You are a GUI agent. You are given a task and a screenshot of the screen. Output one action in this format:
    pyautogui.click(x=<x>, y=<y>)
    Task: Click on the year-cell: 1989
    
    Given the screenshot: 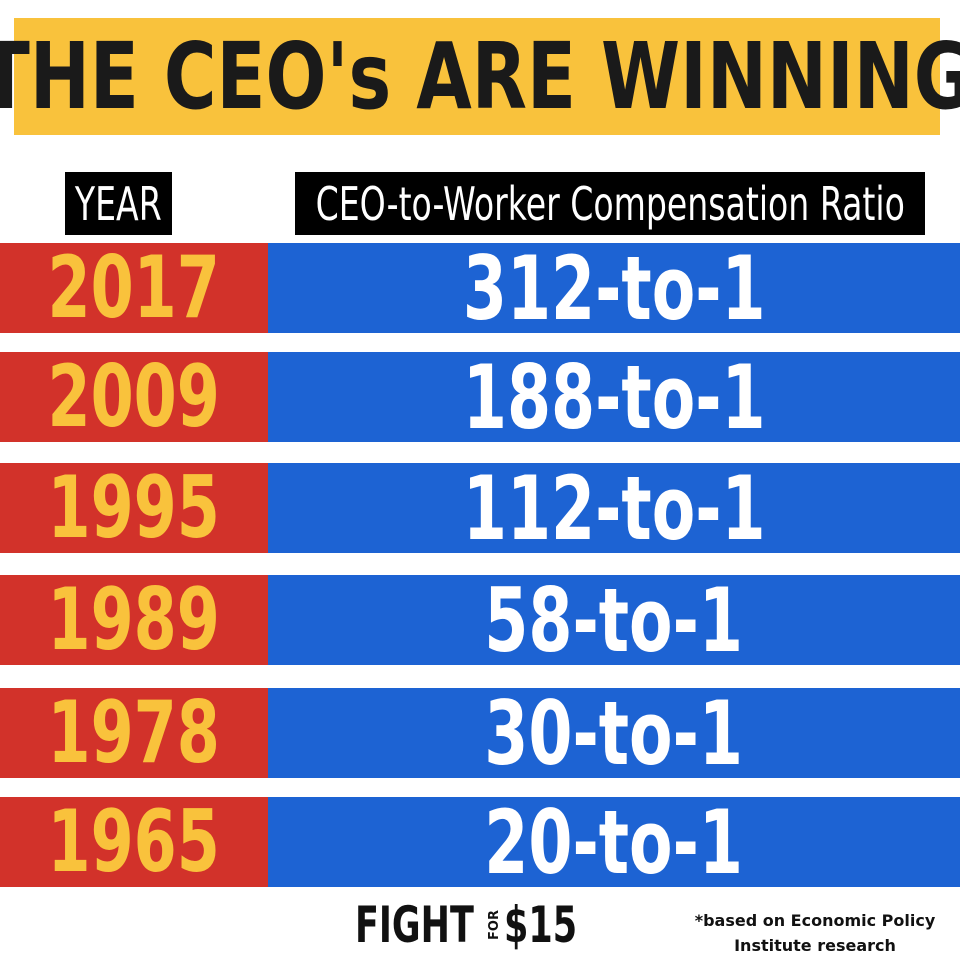 What is the action you would take?
    pyautogui.click(x=134, y=620)
    